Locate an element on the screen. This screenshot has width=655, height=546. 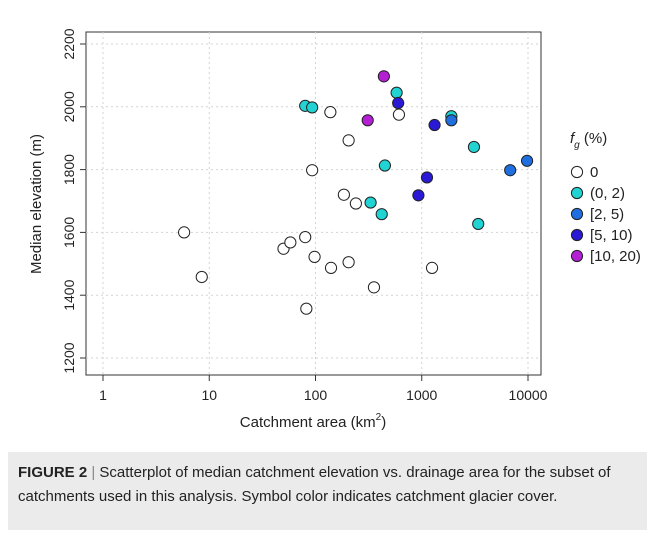
y-tick-label: 1400 is located at coordinates (69, 294).